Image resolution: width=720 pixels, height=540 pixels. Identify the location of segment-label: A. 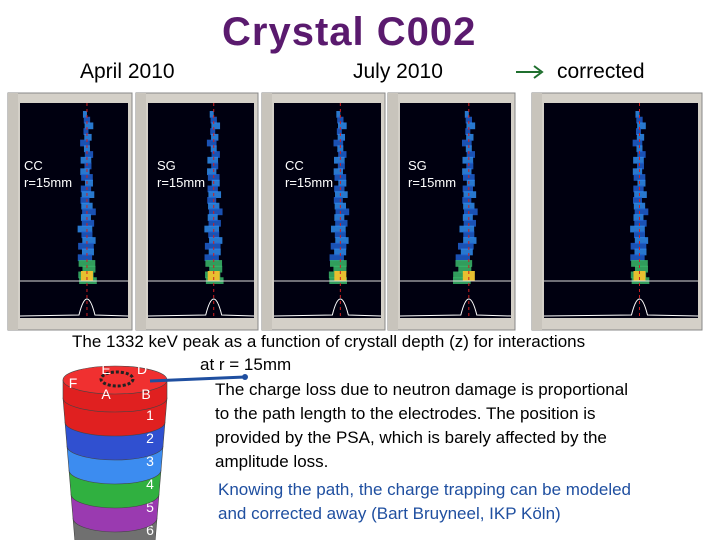
(106, 394).